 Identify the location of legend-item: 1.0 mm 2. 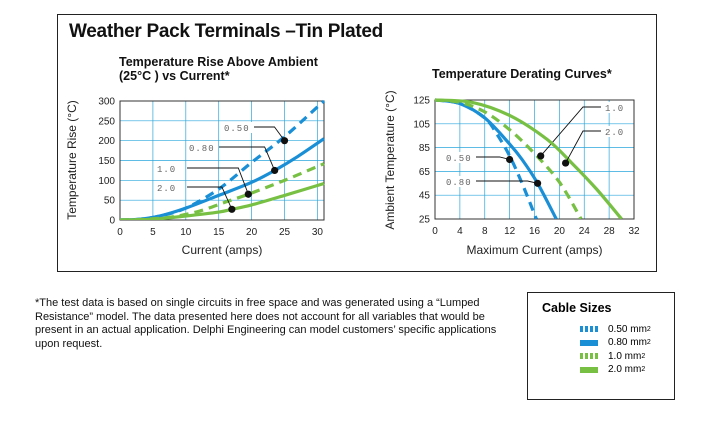
(612, 356).